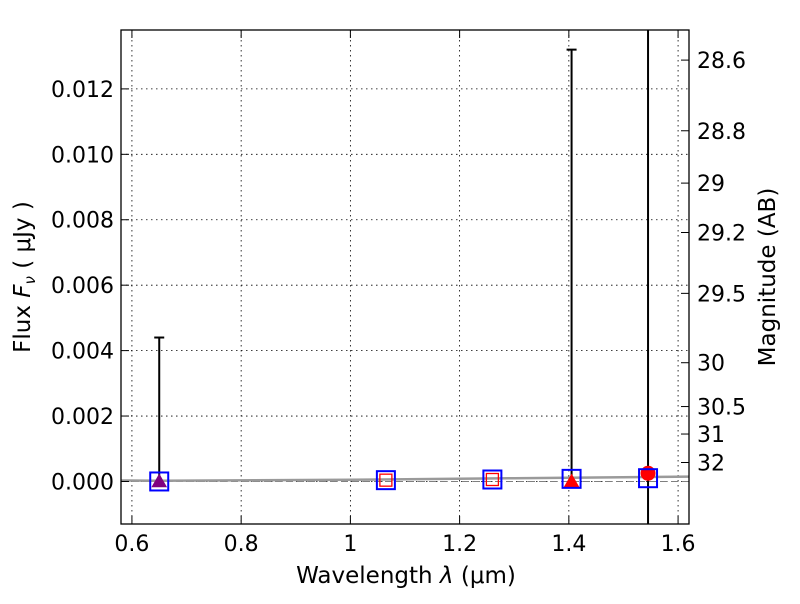 Image resolution: width=800 pixels, height=604 pixels. What do you see at coordinates (721, 132) in the screenshot?
I see `y2-tick-label: 28.8` at bounding box center [721, 132].